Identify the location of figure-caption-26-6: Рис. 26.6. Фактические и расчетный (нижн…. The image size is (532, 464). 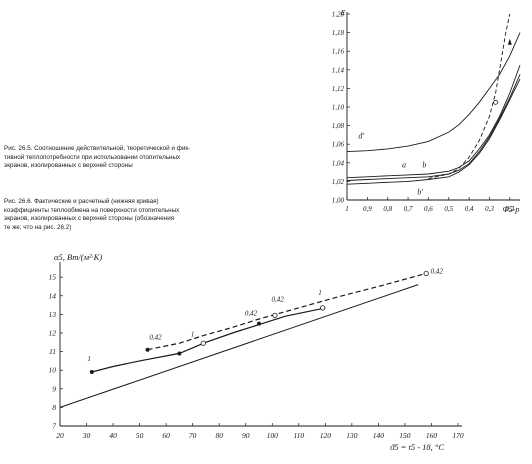
(158, 215).